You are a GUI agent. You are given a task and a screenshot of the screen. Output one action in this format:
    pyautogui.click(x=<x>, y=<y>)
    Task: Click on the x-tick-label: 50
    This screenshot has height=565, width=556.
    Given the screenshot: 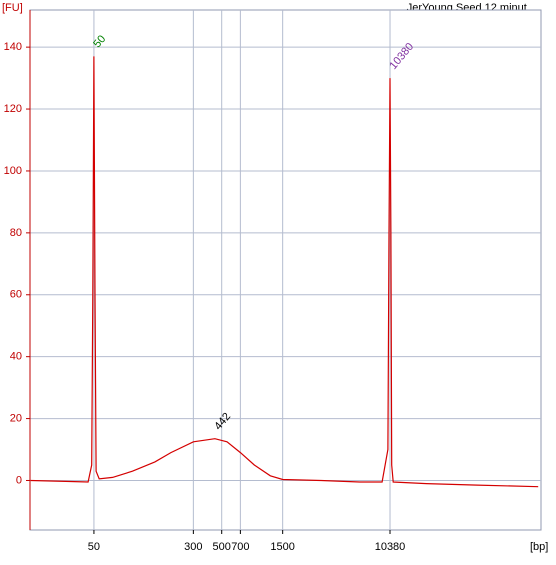 What is the action you would take?
    pyautogui.click(x=94, y=547)
    